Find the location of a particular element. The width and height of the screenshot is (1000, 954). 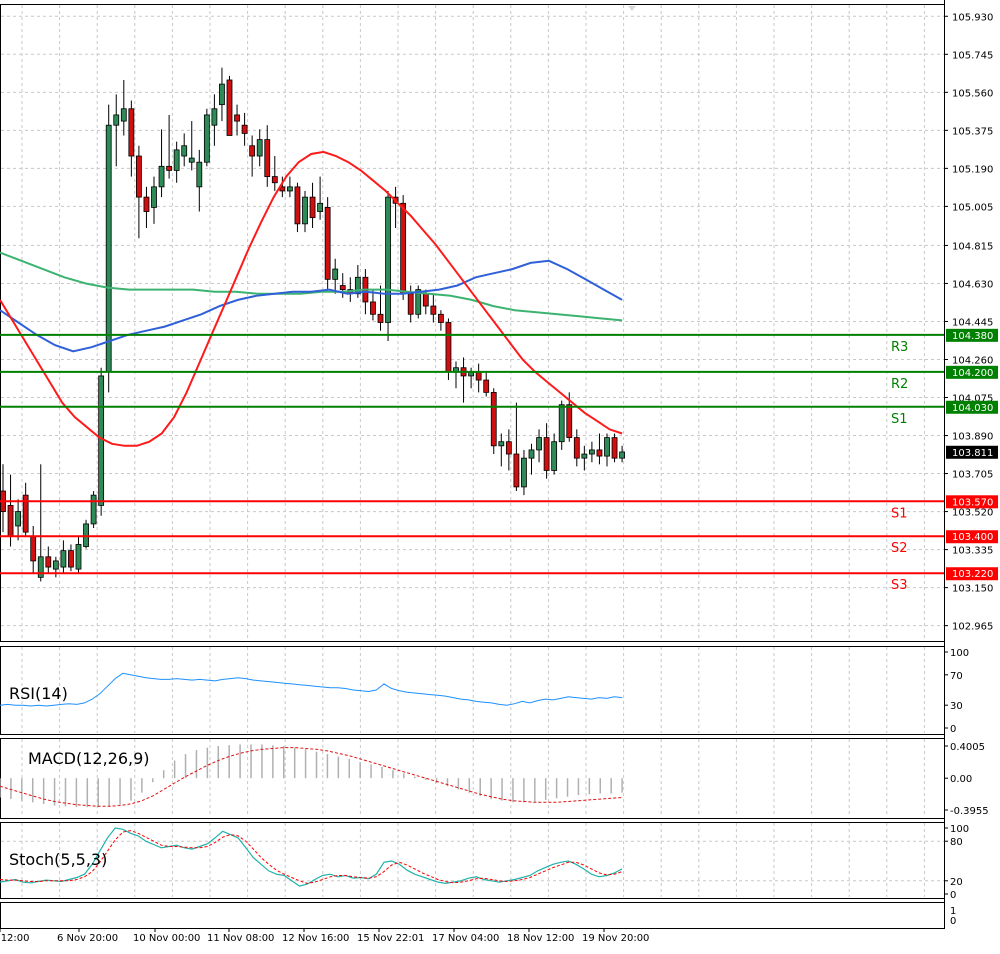

price-tick-label: 105.005 is located at coordinates (972, 207).